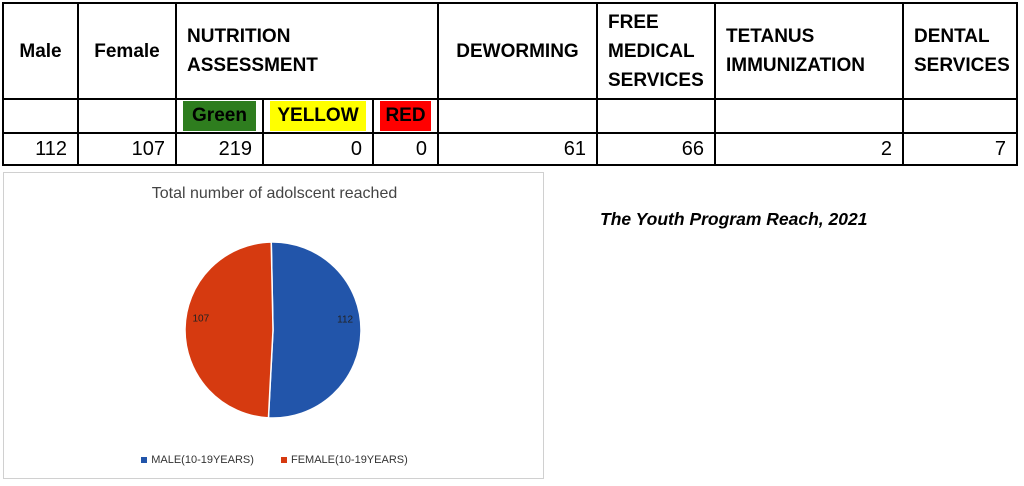  What do you see at coordinates (144, 460) in the screenshot?
I see `legend-swatch-male` at bounding box center [144, 460].